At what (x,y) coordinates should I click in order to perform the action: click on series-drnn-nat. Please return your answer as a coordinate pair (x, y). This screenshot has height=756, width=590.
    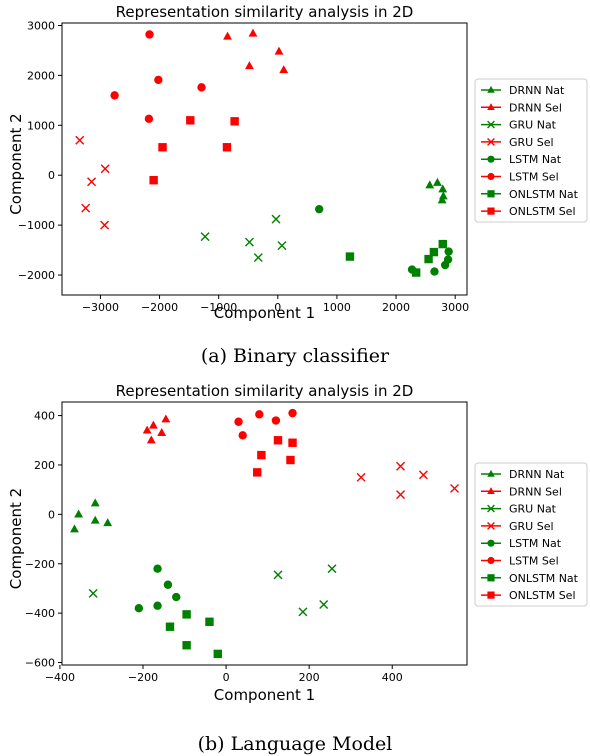
    Looking at the image, I should click on (91, 515).